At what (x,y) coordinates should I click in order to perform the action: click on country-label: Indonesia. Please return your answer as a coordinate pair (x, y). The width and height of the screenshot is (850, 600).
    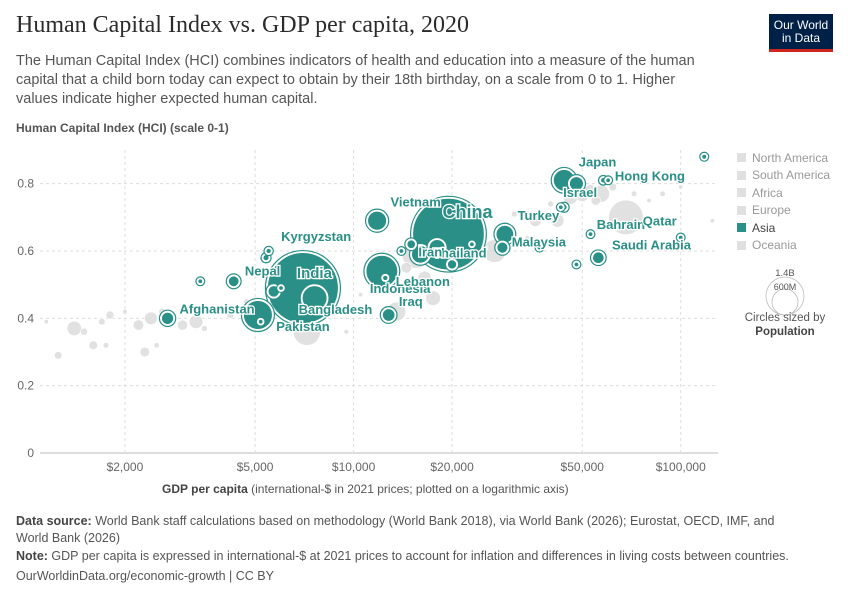
    Looking at the image, I should click on (400, 288).